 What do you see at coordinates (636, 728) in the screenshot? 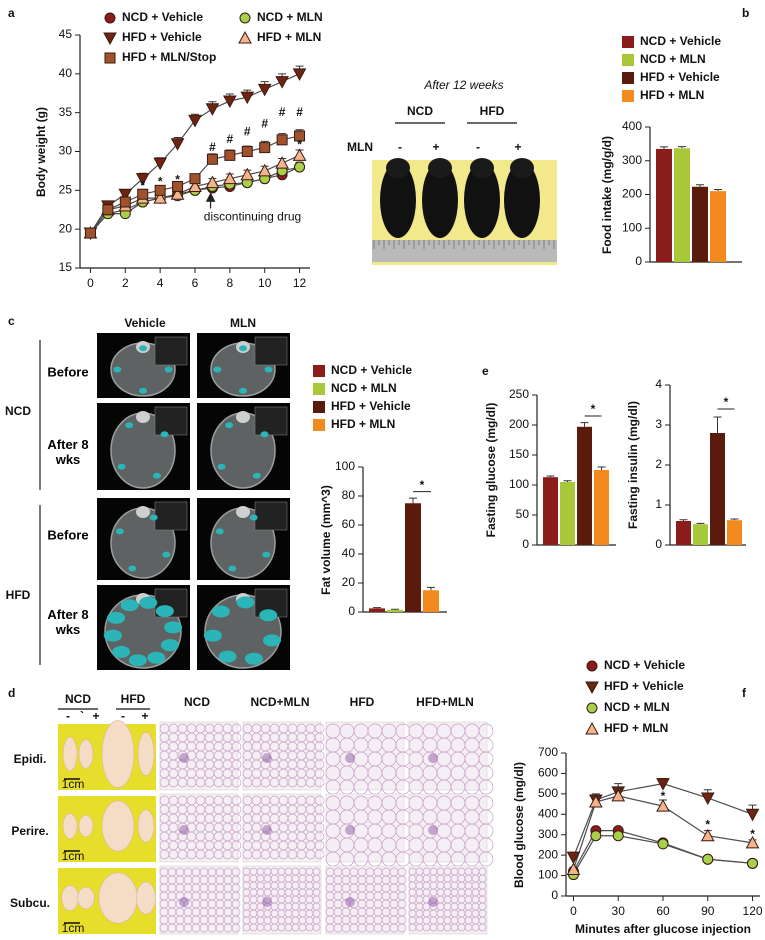
I see `legend-label: HFD + MLN` at bounding box center [636, 728].